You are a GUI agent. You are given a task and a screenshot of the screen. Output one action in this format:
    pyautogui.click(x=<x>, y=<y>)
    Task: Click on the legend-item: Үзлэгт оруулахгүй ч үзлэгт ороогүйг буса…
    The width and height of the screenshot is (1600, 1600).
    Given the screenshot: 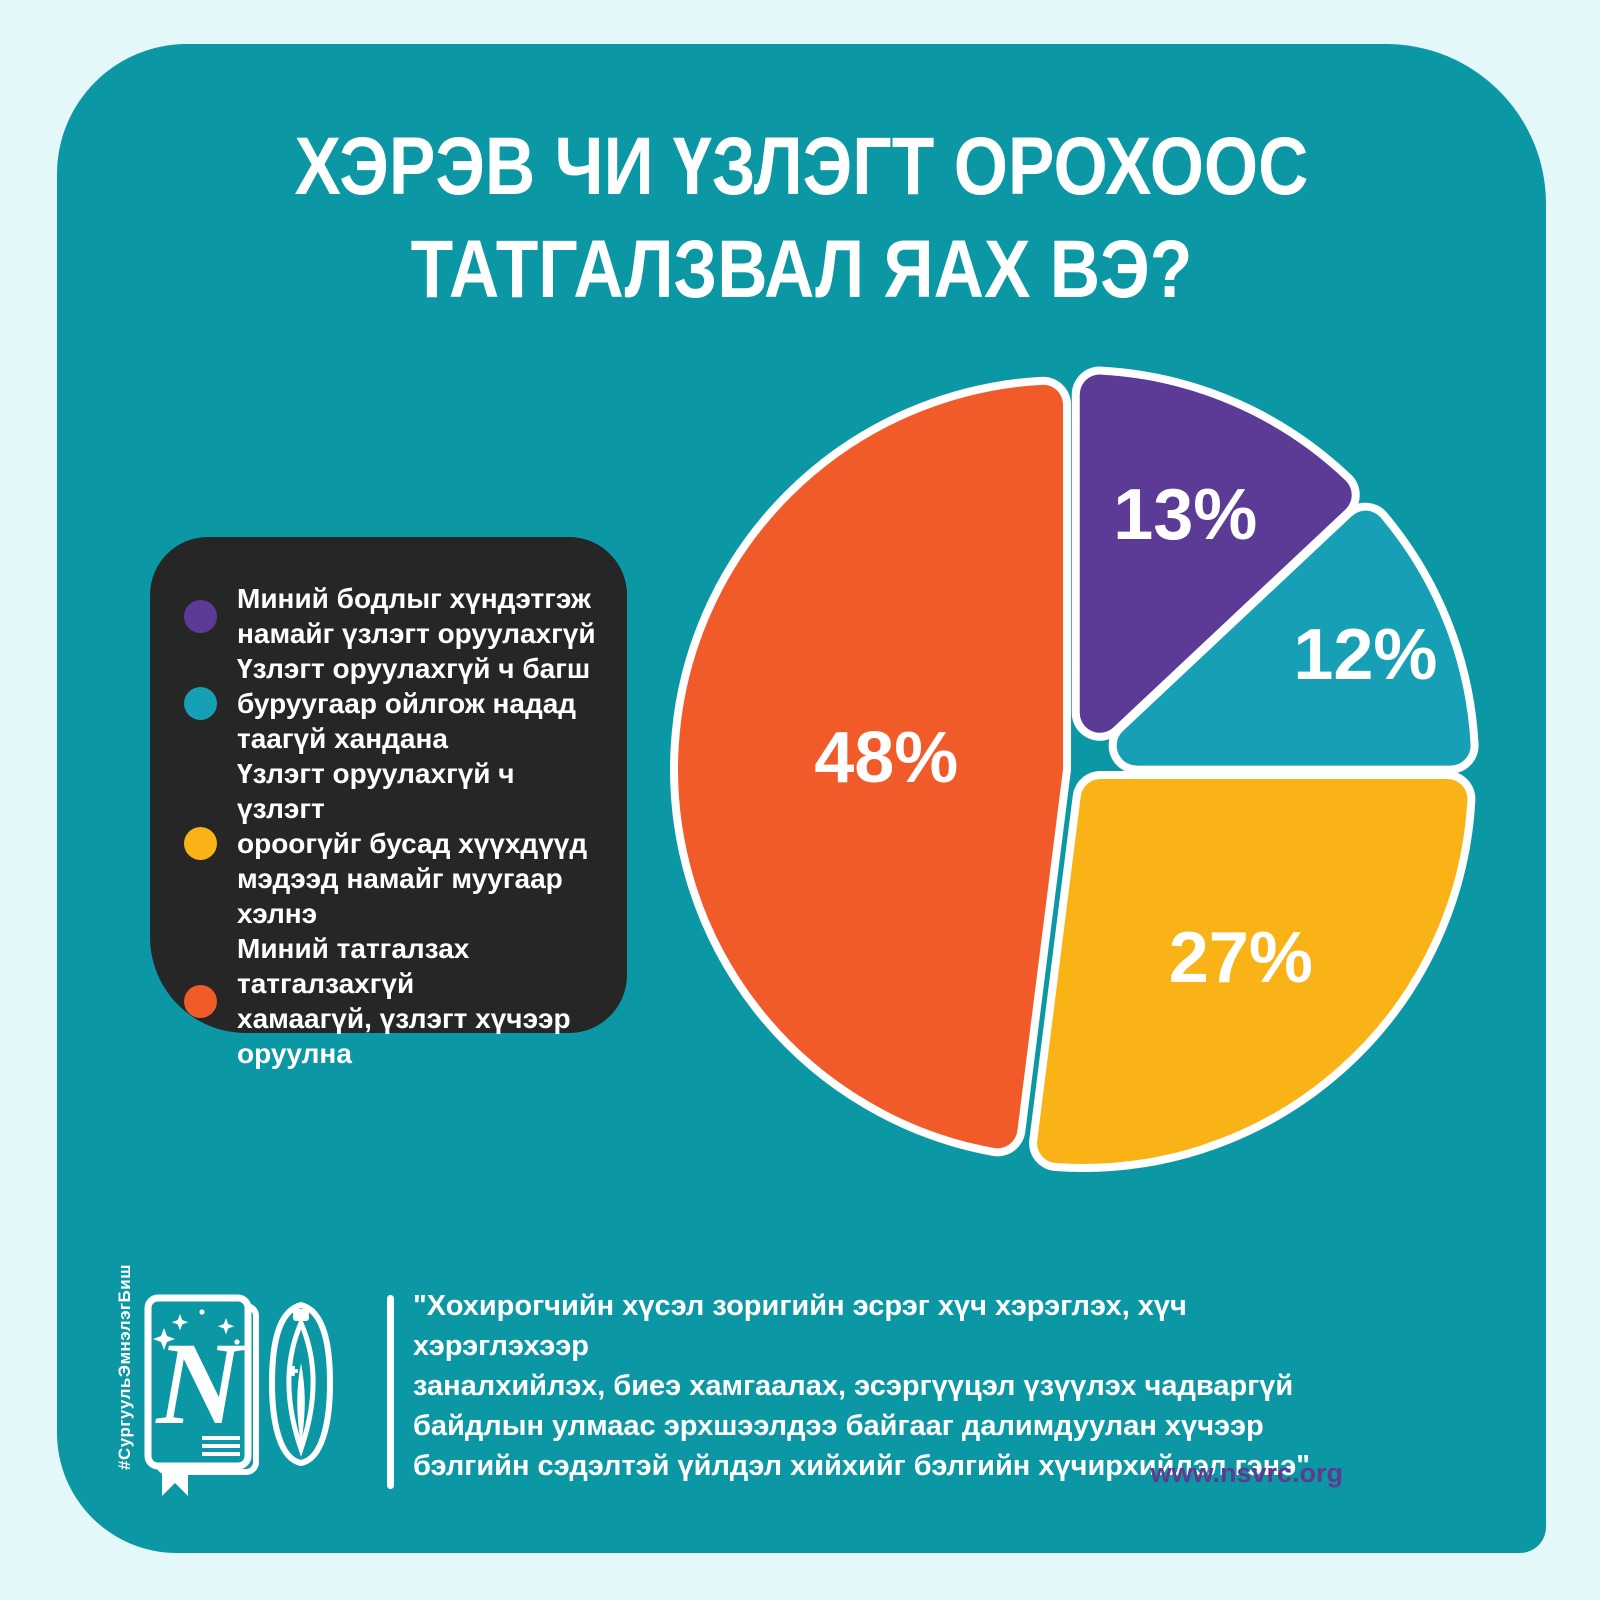 What is the action you would take?
    pyautogui.click(x=392, y=843)
    